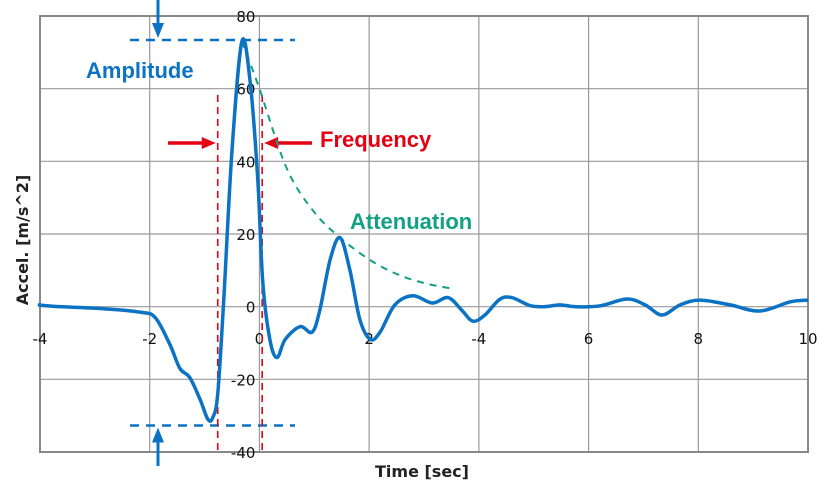 This screenshot has height=484, width=830. What do you see at coordinates (589, 339) in the screenshot?
I see `x-tick-label: 6` at bounding box center [589, 339].